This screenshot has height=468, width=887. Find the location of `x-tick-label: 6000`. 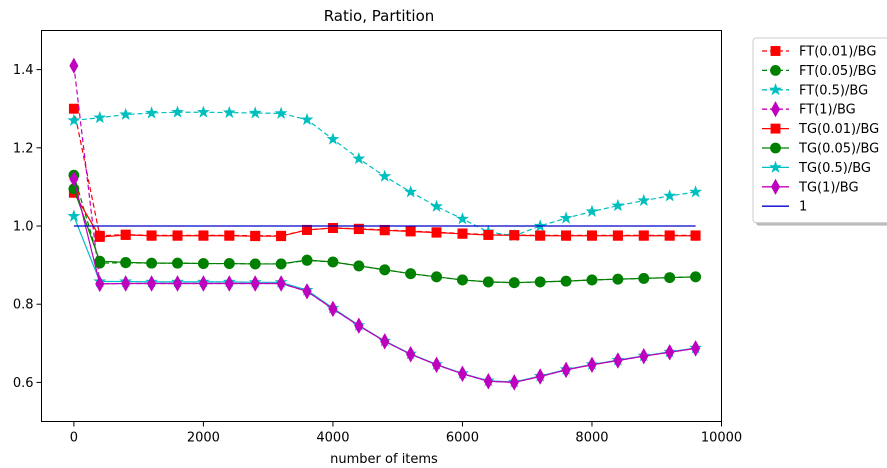

x-tick-label: 6000 is located at coordinates (462, 438).